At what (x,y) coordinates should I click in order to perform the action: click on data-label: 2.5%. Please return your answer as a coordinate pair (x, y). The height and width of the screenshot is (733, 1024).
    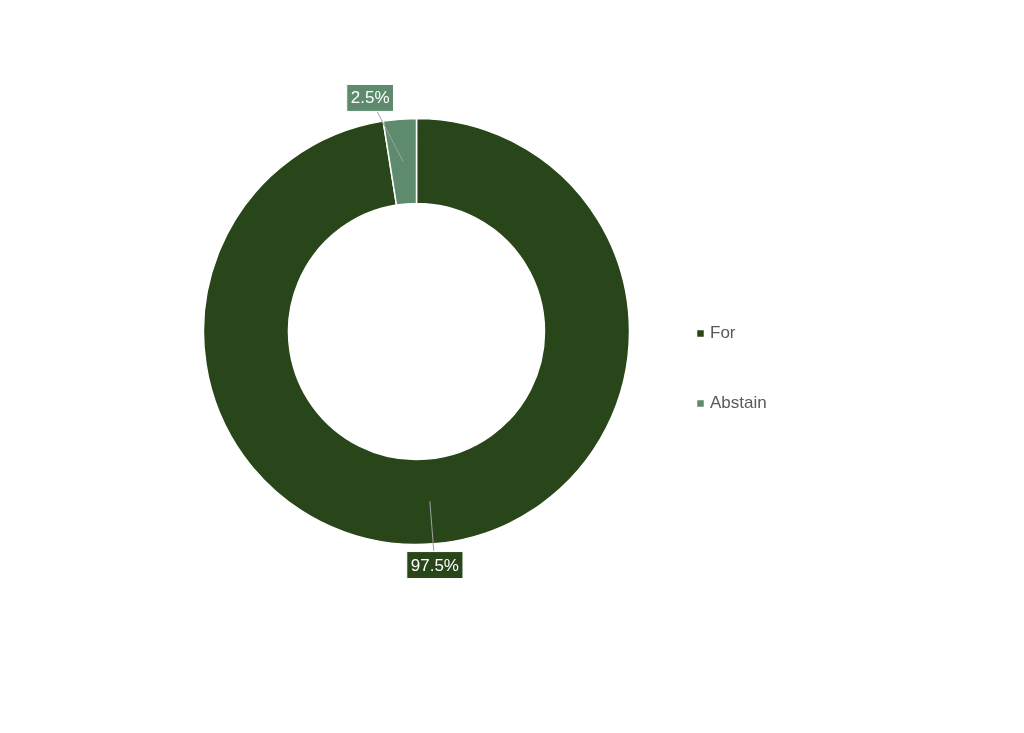
    Looking at the image, I should click on (370, 98).